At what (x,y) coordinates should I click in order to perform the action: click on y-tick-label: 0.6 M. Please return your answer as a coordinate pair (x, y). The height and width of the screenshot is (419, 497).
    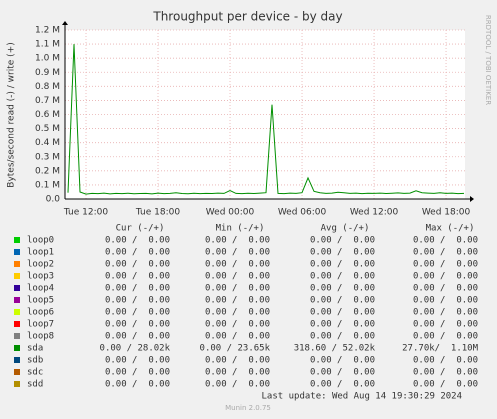
    Looking at the image, I should click on (47, 115).